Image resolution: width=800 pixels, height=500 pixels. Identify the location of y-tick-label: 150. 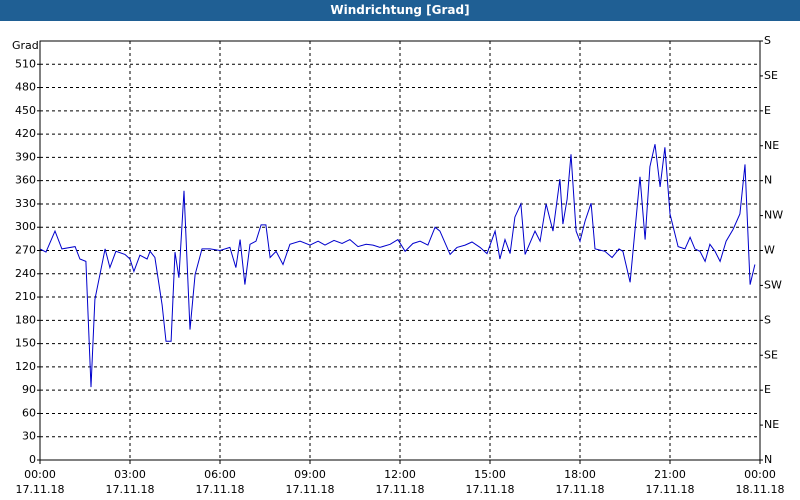
(25, 343).